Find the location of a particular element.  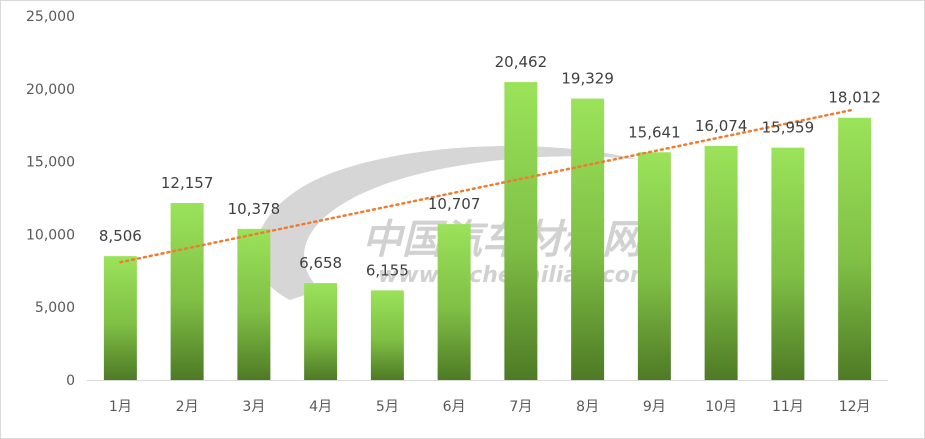

data-label: 18,012 is located at coordinates (854, 98).